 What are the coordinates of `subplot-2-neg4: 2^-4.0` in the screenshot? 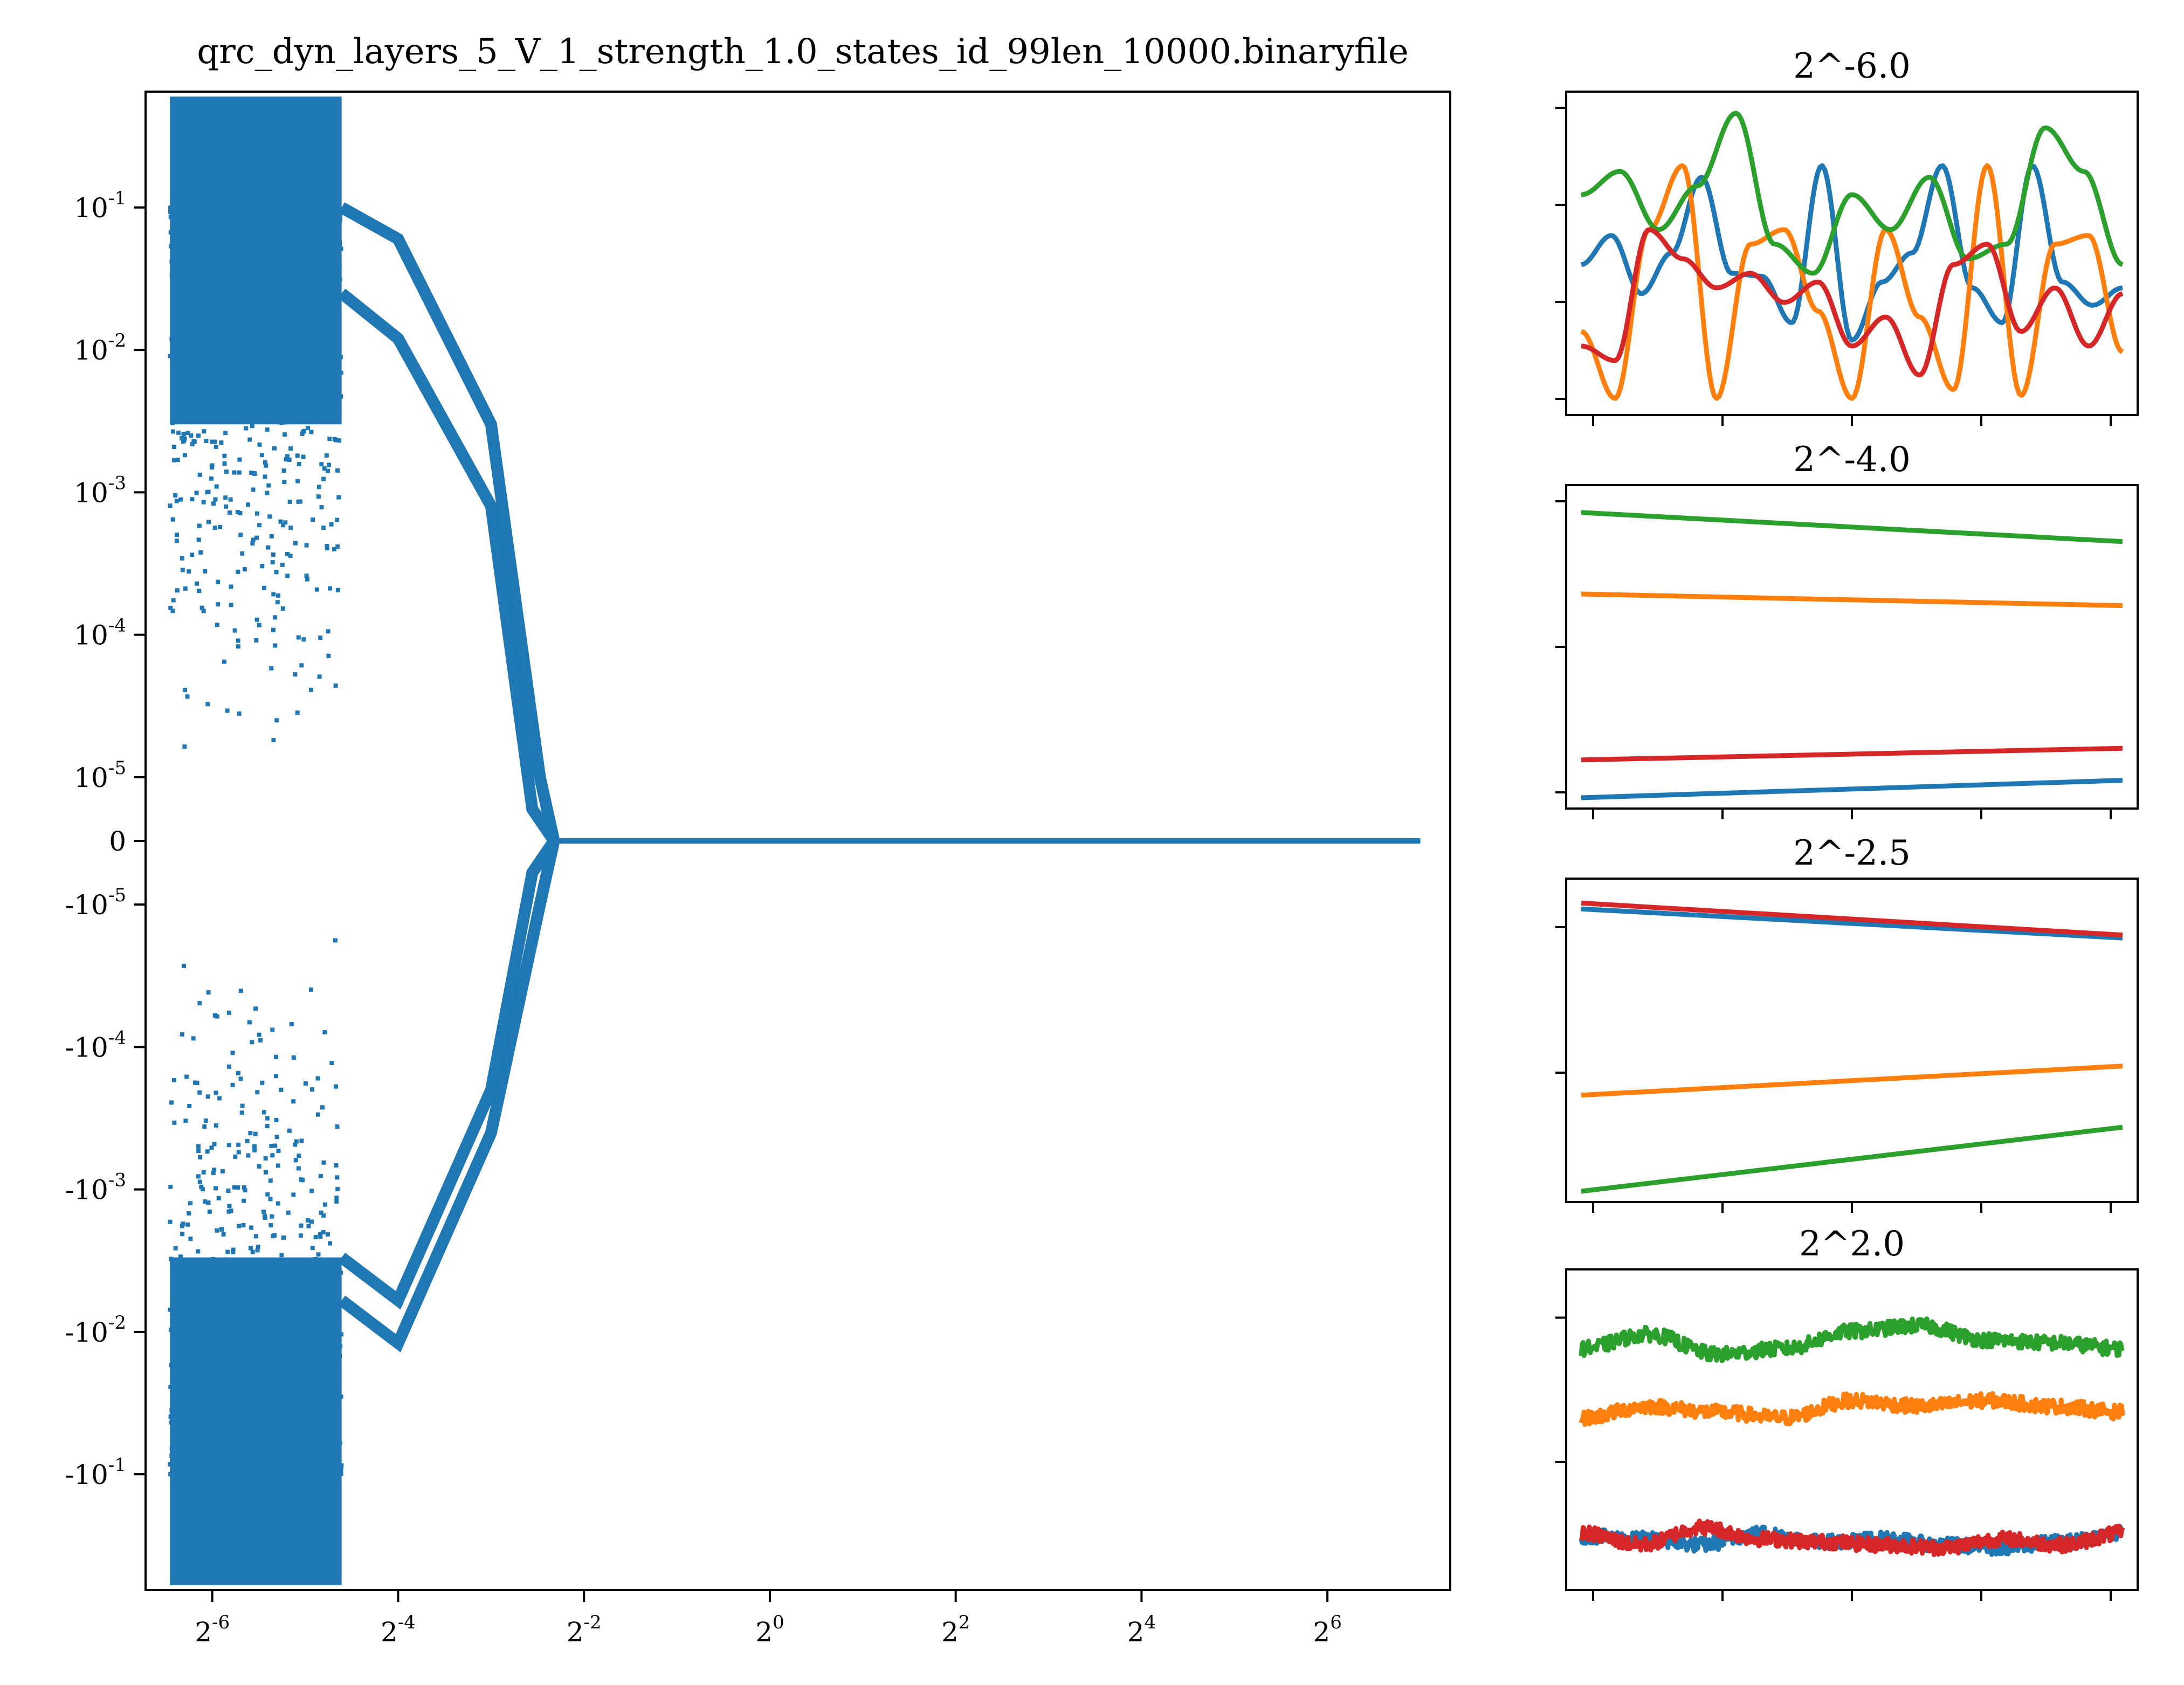 It's located at (1847, 629).